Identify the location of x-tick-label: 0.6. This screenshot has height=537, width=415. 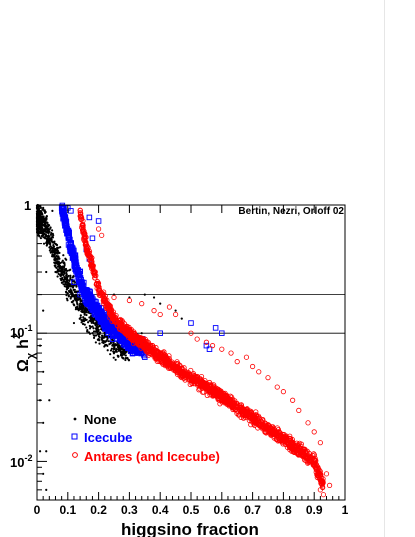
(221, 510).